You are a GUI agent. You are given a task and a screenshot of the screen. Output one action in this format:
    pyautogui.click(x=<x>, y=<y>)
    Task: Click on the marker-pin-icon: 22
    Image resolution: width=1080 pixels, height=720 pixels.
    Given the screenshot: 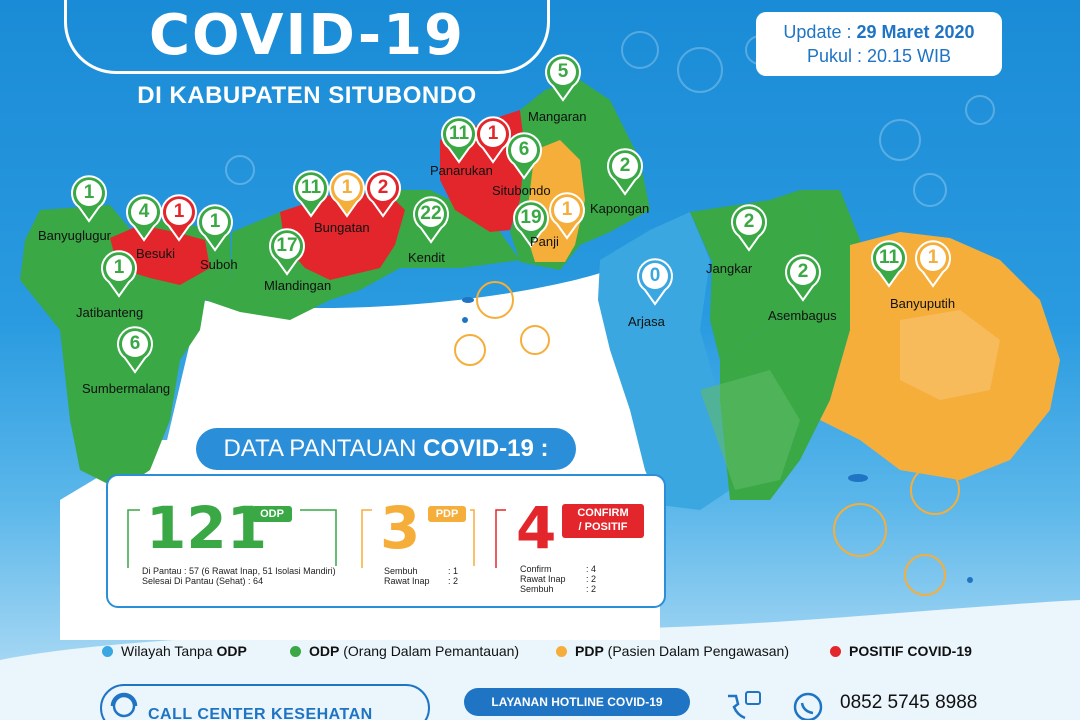 What is the action you would take?
    pyautogui.click(x=431, y=220)
    